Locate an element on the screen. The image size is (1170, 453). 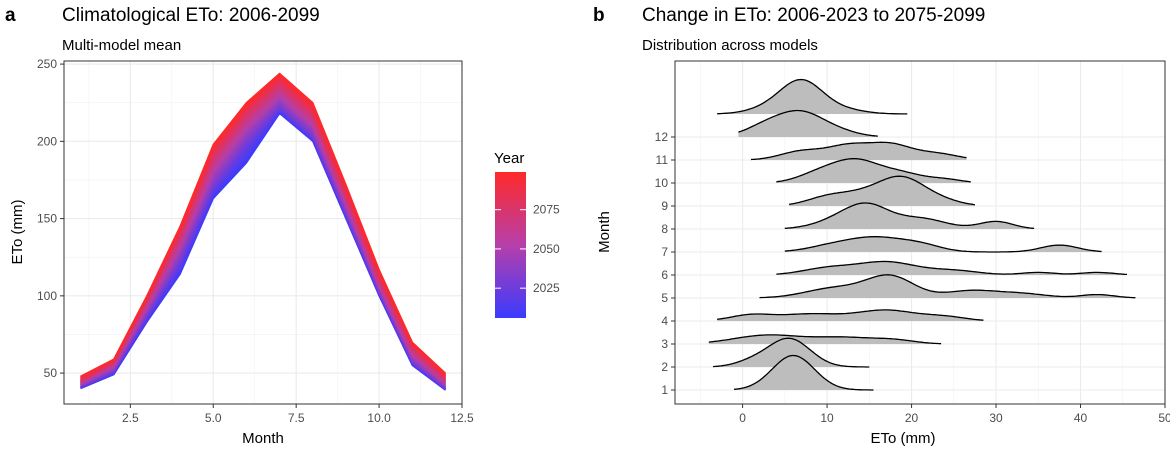
y-tick-label: 250 is located at coordinates (47, 64).